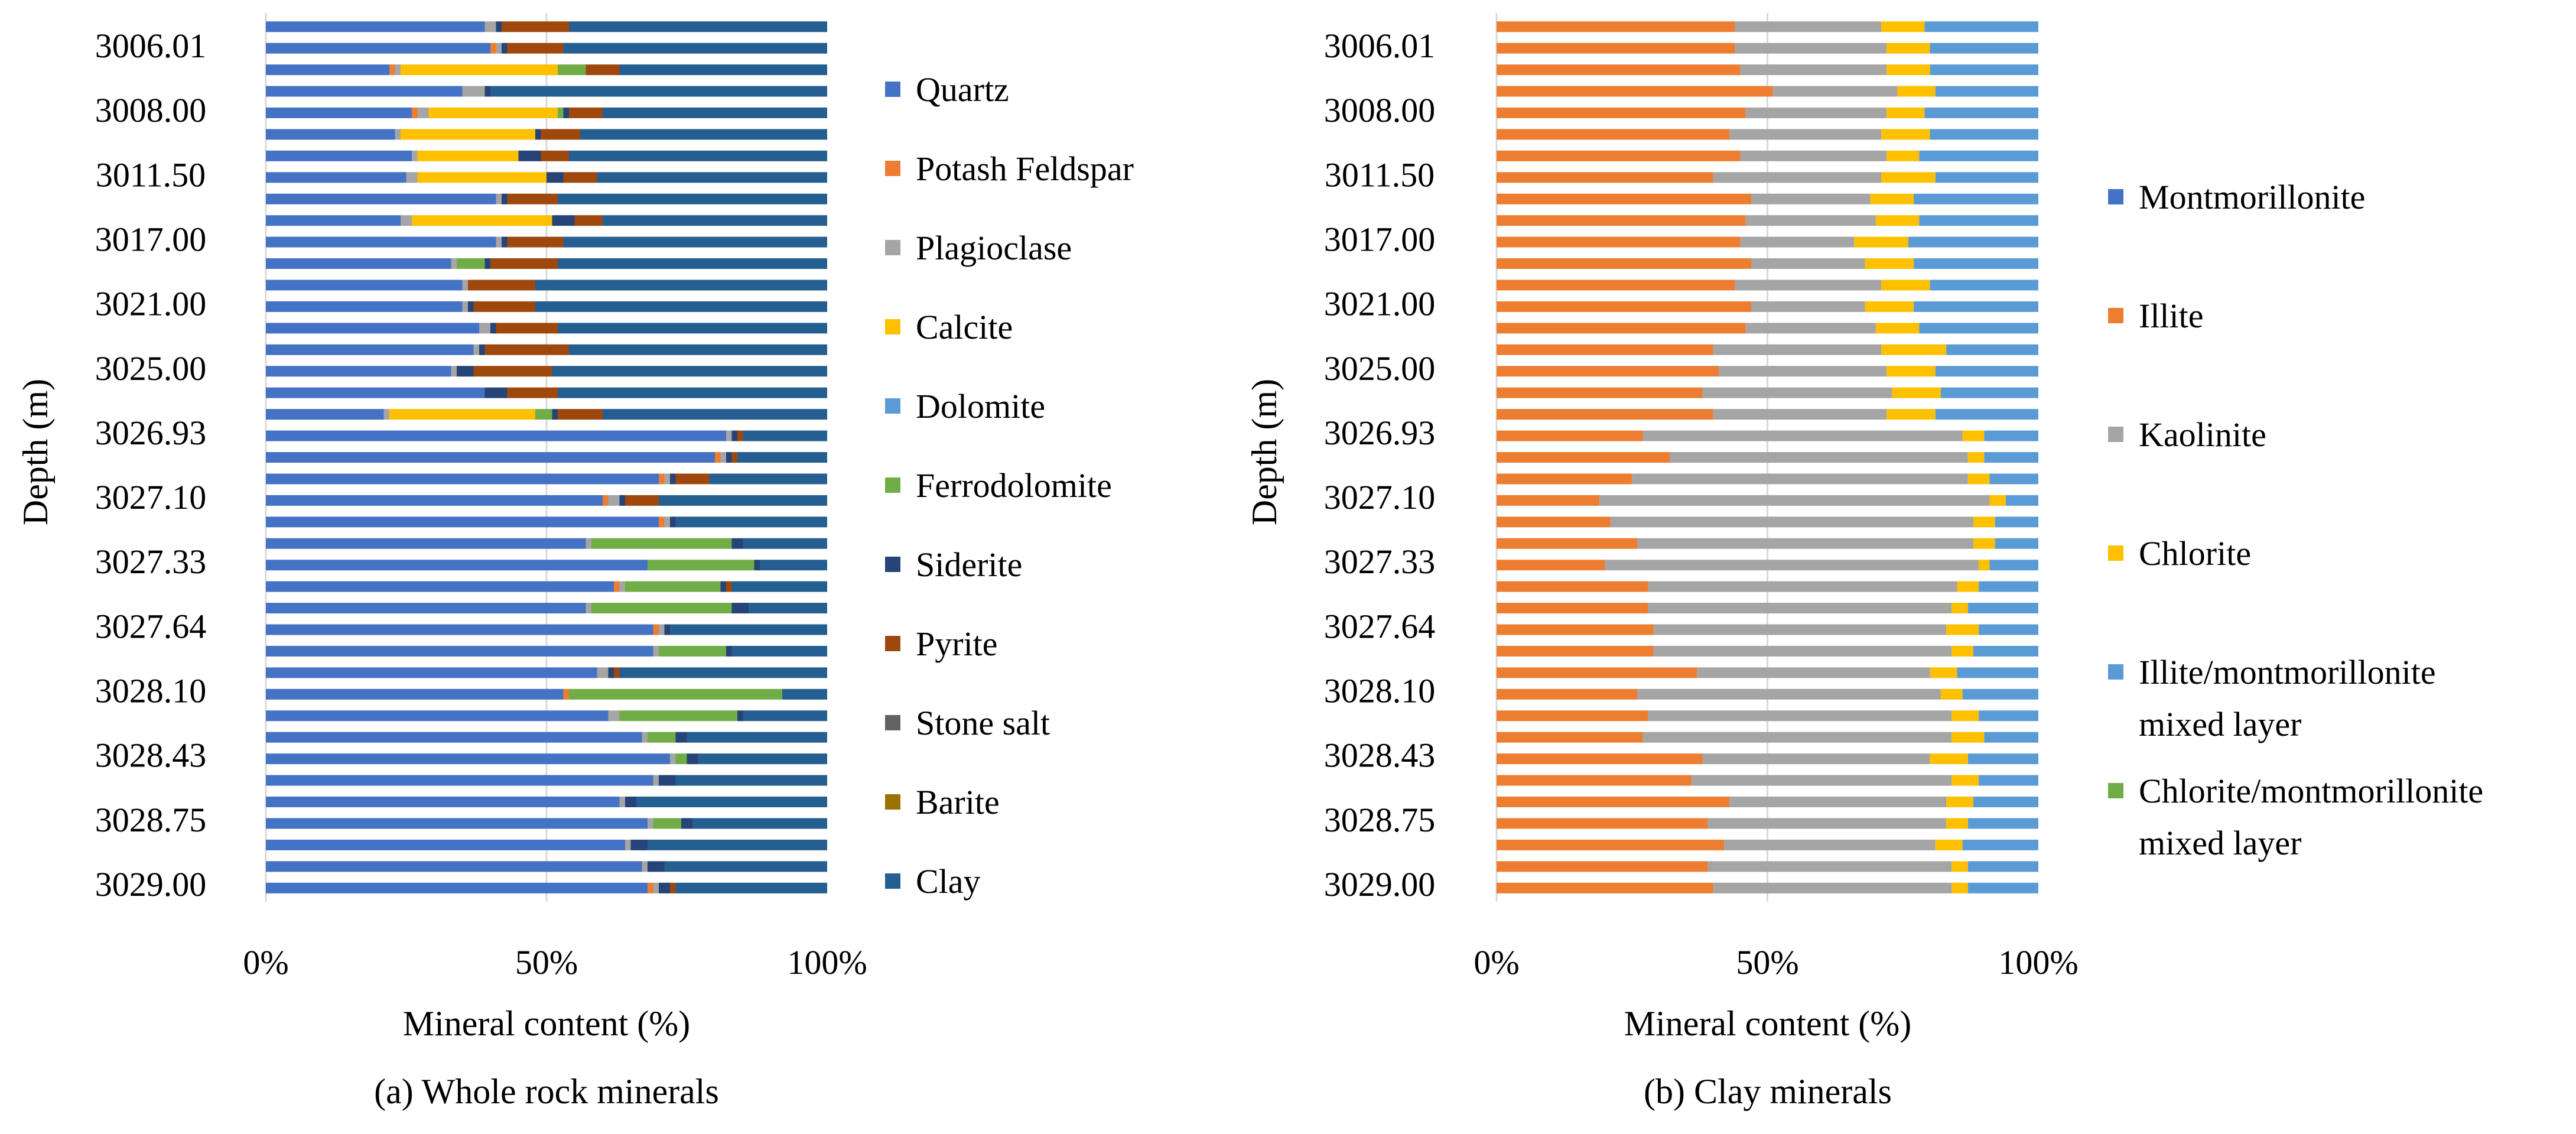 Image resolution: width=2576 pixels, height=1134 pixels. I want to click on y-tick-label: 3025.00, so click(1380, 368).